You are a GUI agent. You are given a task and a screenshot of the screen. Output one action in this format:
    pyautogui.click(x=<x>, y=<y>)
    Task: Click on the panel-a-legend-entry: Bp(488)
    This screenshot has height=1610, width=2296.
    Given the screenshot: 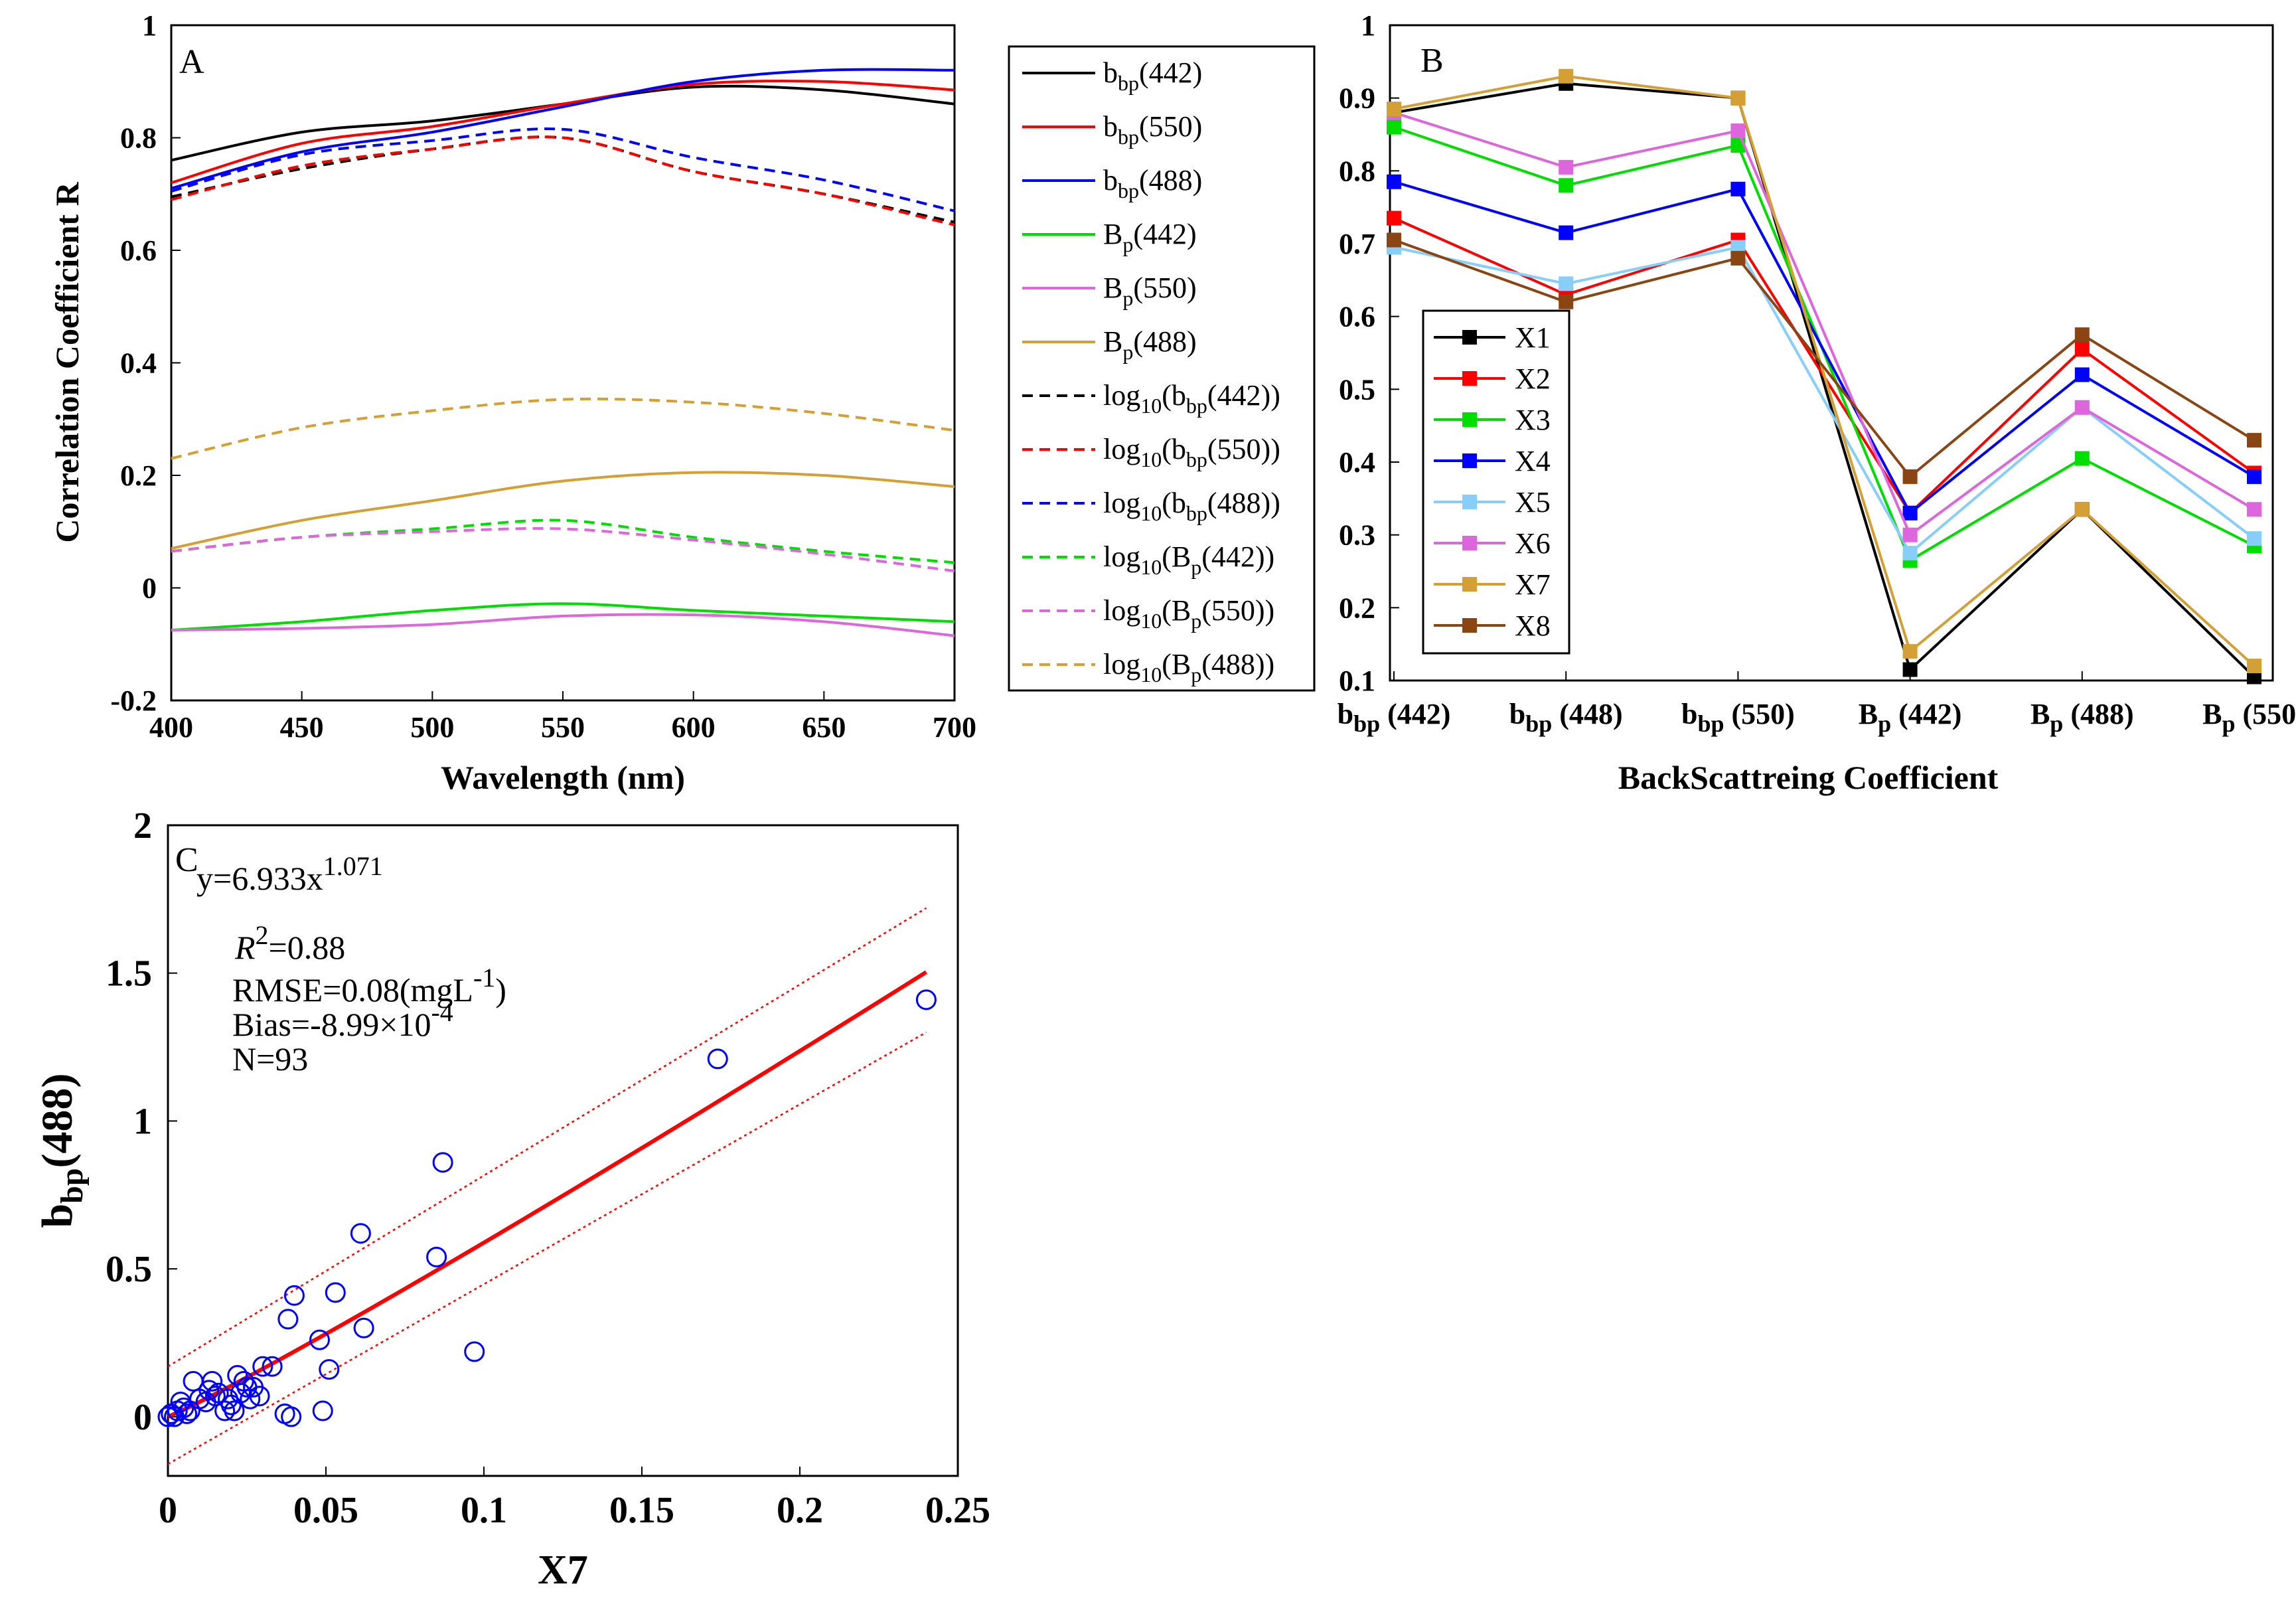 What is the action you would take?
    pyautogui.click(x=1150, y=344)
    